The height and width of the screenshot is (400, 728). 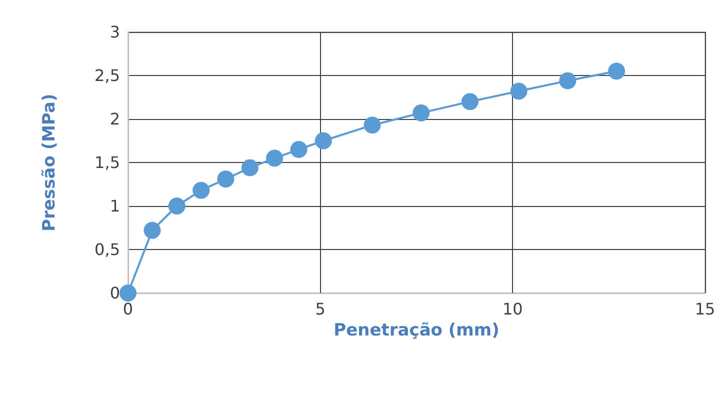 What do you see at coordinates (107, 249) in the screenshot?
I see `y-tick-label: 0,5` at bounding box center [107, 249].